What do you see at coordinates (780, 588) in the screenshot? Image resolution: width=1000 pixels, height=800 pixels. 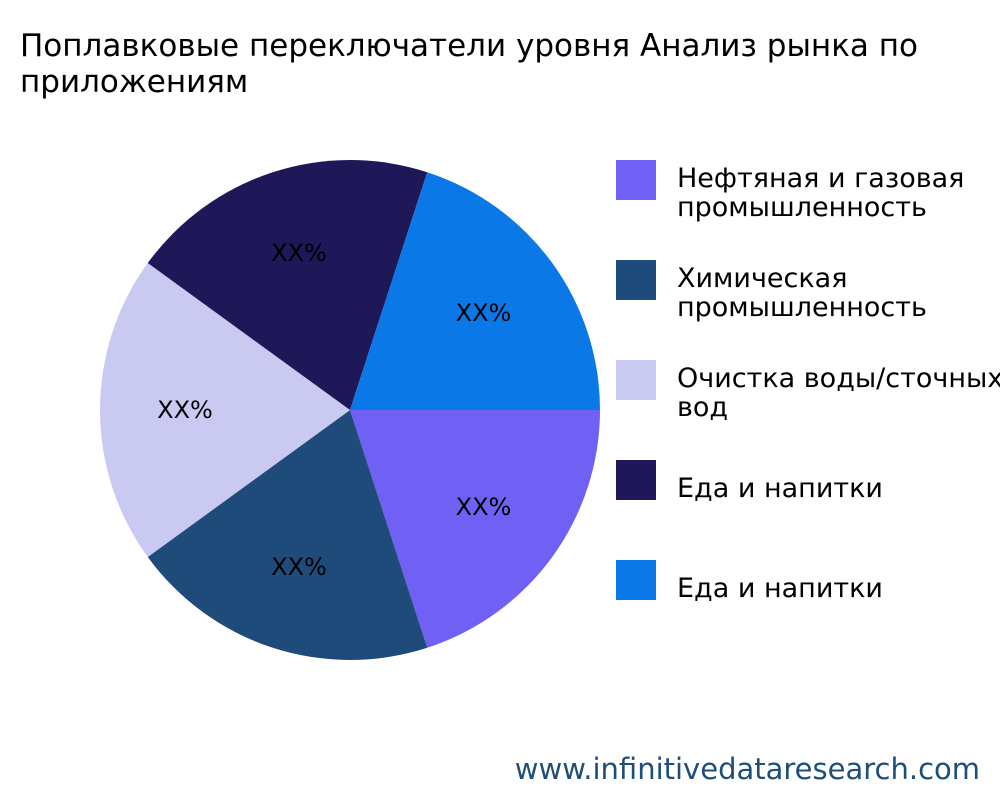 I see `legend-label-4: Еда и напитки` at bounding box center [780, 588].